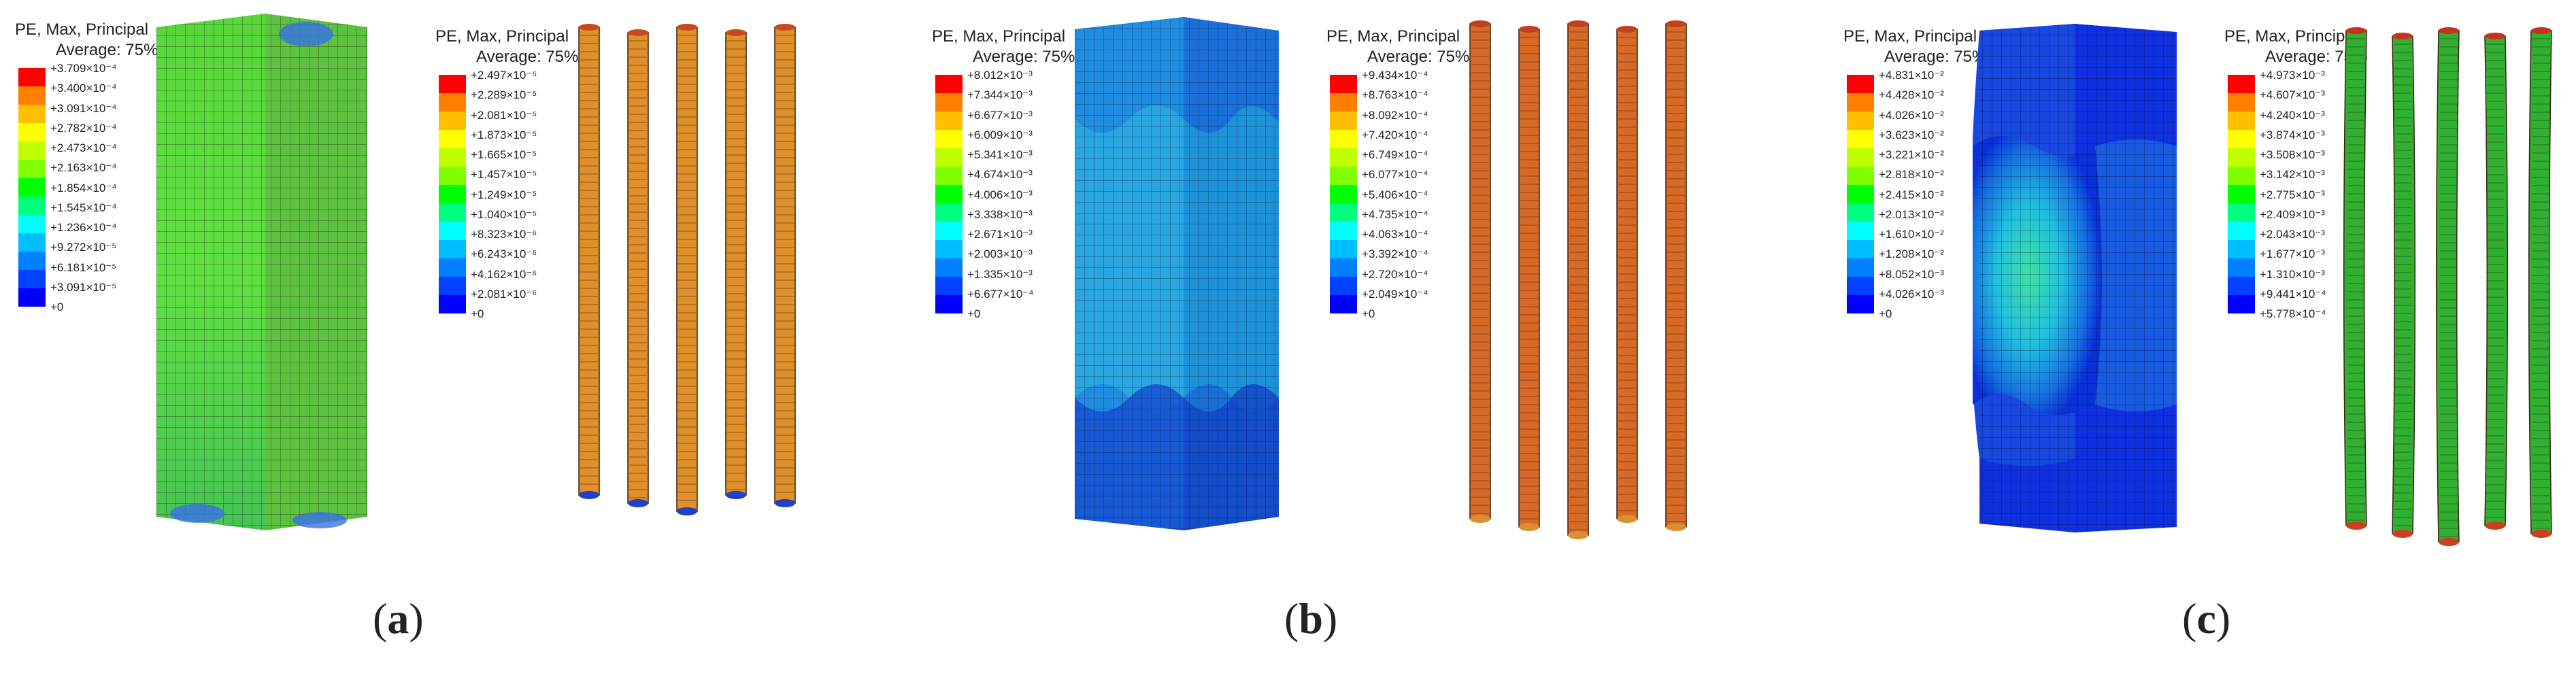  What do you see at coordinates (83, 287) in the screenshot?
I see `colorbar-tick-label: +3.091×10⁻⁵` at bounding box center [83, 287].